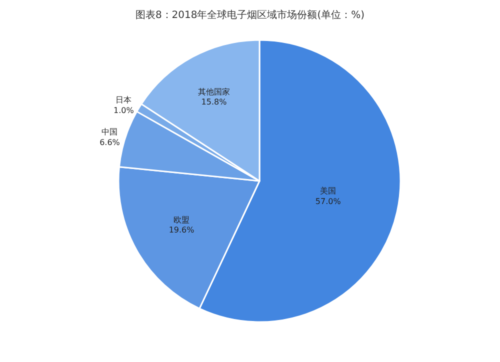 This screenshot has height=362, width=500. I want to click on slice-label: 欧盟, so click(182, 219).